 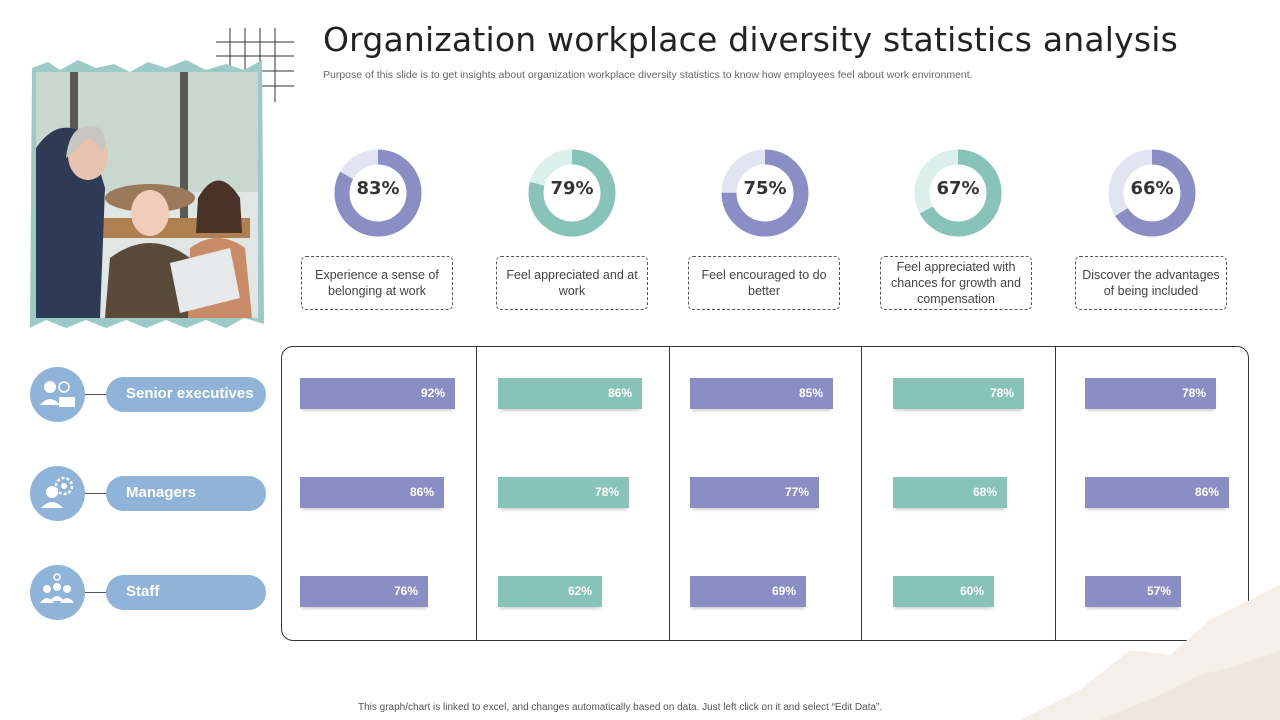 I want to click on row-label-managers: Managers, so click(x=186, y=493).